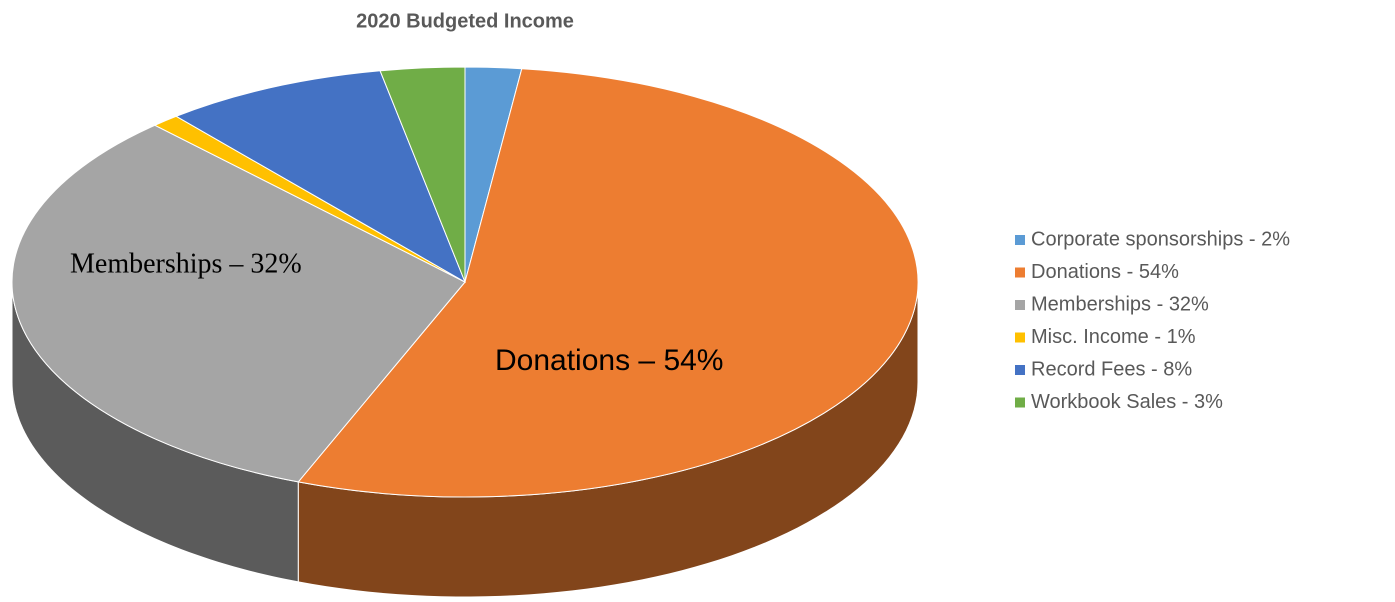 This screenshot has width=1395, height=602. What do you see at coordinates (1111, 369) in the screenshot?
I see `legend-label: Record Fees - 8%` at bounding box center [1111, 369].